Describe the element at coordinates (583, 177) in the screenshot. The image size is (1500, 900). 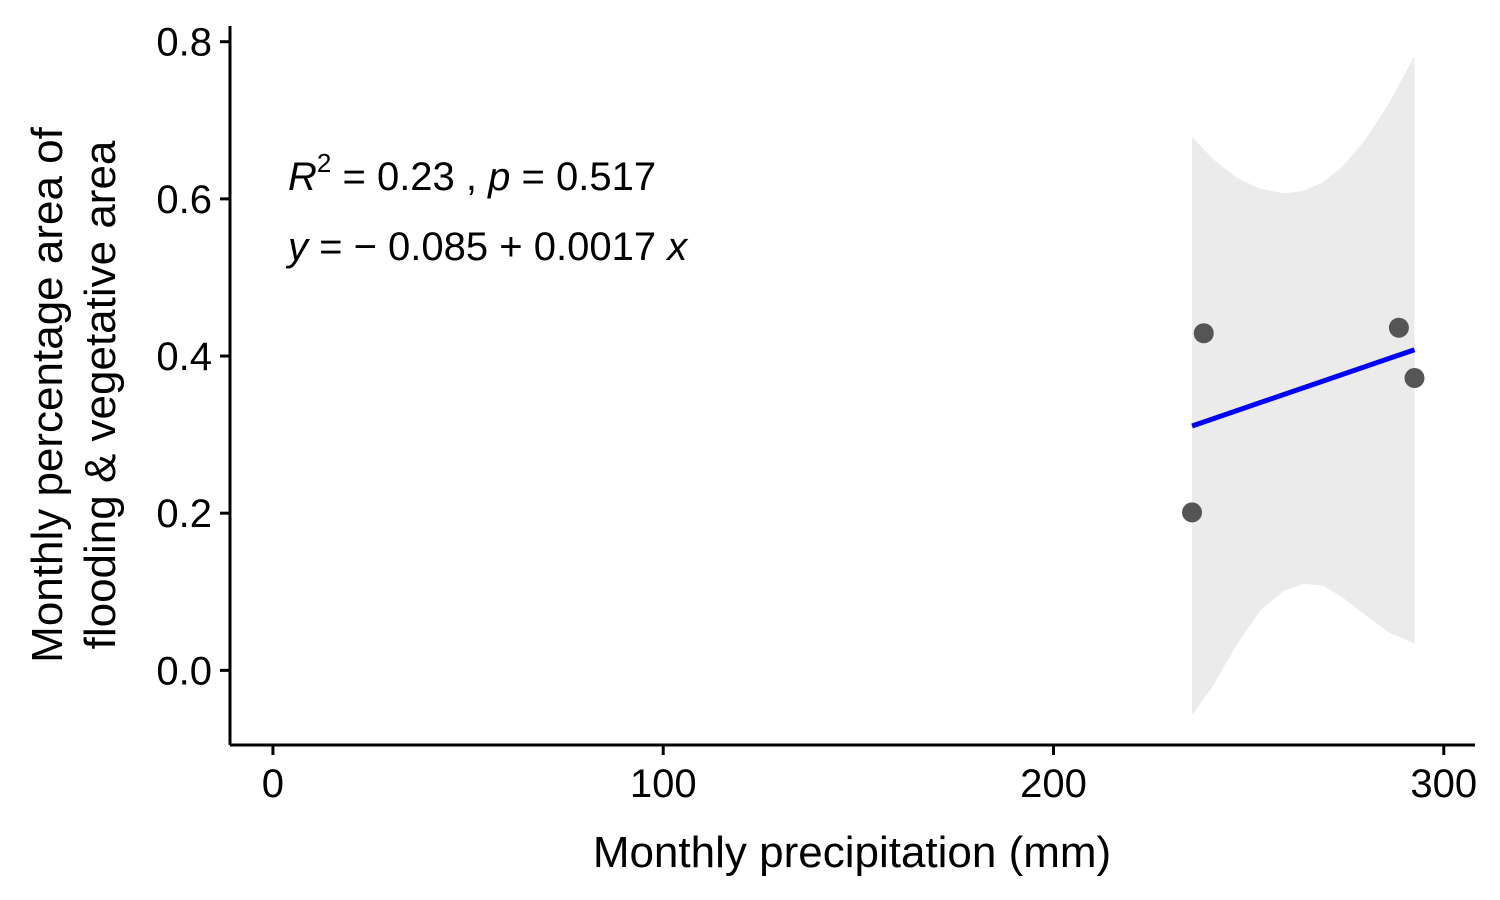
I see `p-value: = 0.517` at that location.